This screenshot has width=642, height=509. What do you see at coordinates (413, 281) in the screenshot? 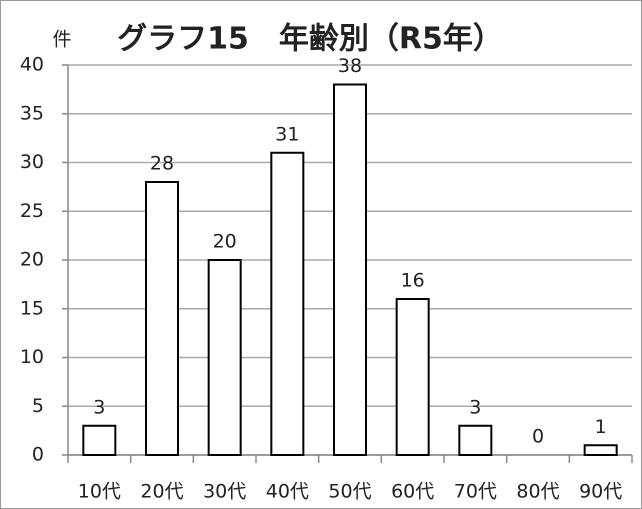
I see `data-label: 16` at bounding box center [413, 281].